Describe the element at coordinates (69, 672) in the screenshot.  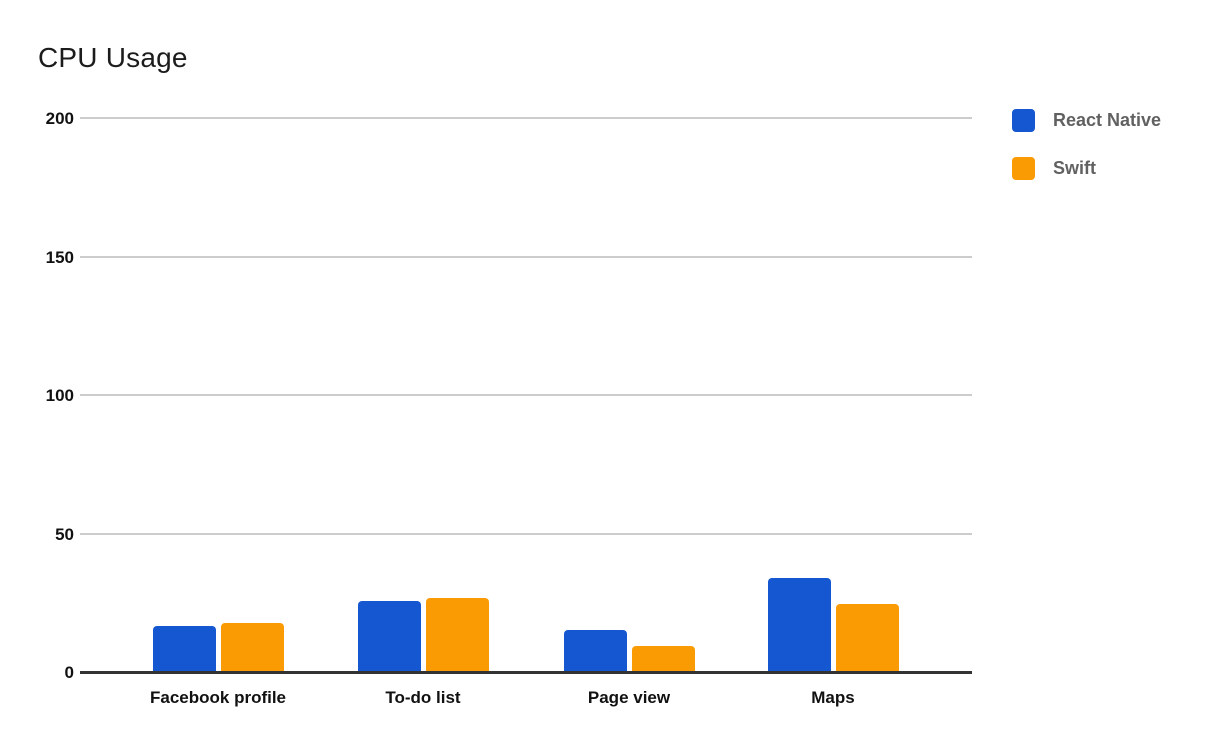
I see `y-tick-label-0: 0` at that location.